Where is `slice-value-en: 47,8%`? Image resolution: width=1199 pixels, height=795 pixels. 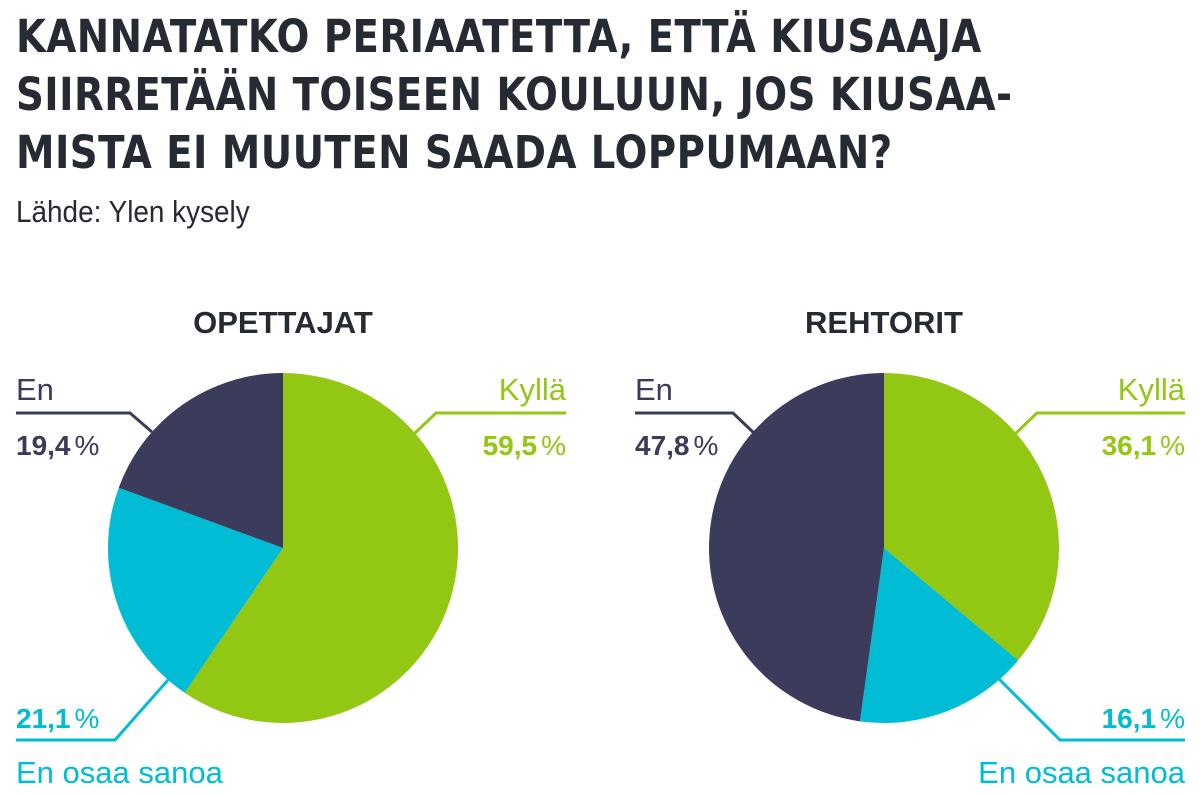 slice-value-en: 47,8% is located at coordinates (676, 445).